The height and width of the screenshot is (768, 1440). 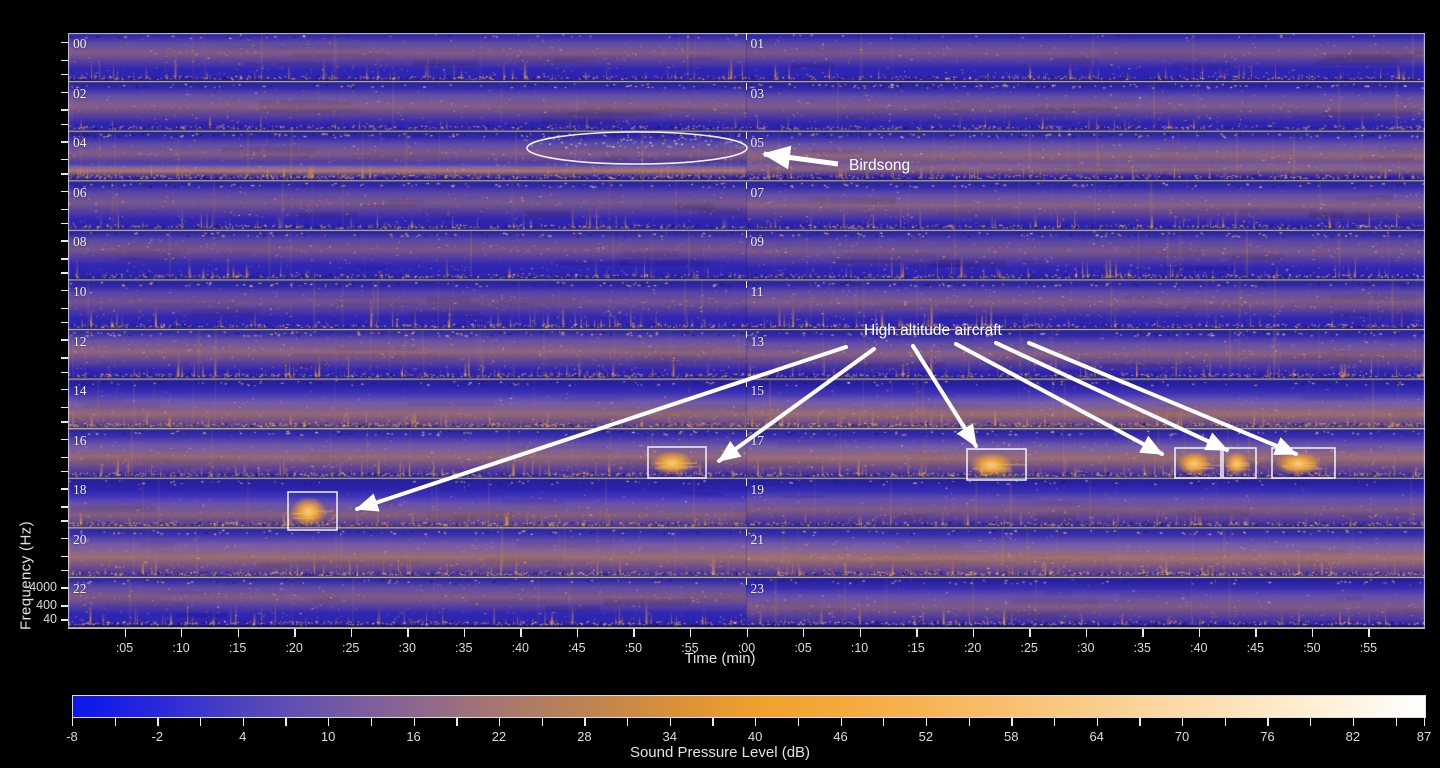 I want to click on row-label-hour-01: 01, so click(x=757, y=43).